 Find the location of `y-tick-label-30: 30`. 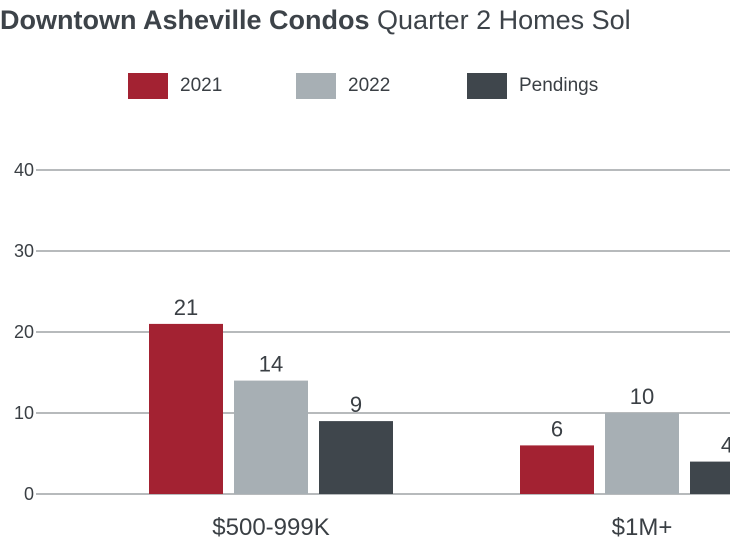

y-tick-label-30: 30 is located at coordinates (24, 251).